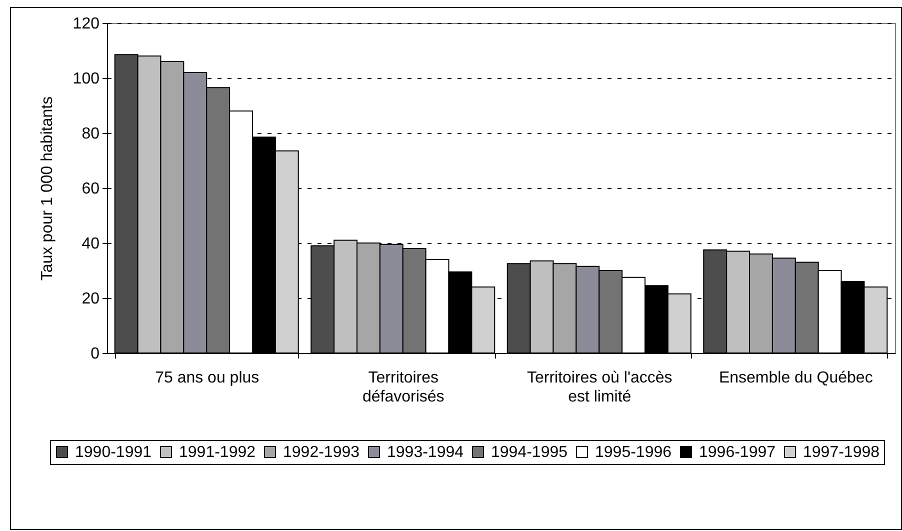  Describe the element at coordinates (91, 189) in the screenshot. I see `y-tick-label: 60` at that location.